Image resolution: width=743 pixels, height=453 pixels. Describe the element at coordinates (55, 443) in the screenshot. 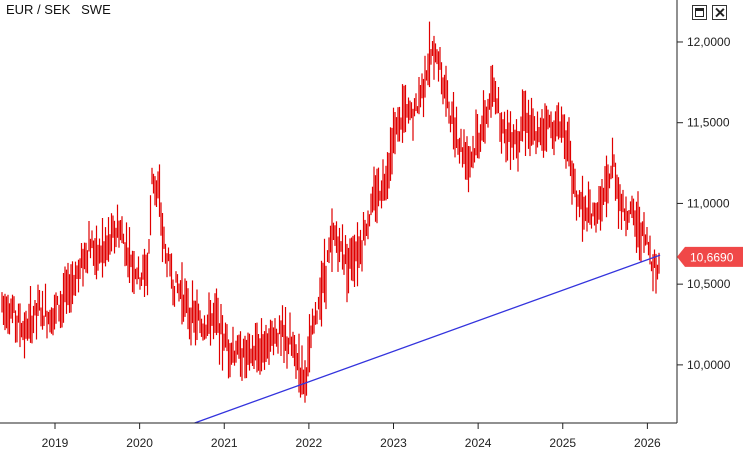

I see `x-tick-label: 2019` at that location.